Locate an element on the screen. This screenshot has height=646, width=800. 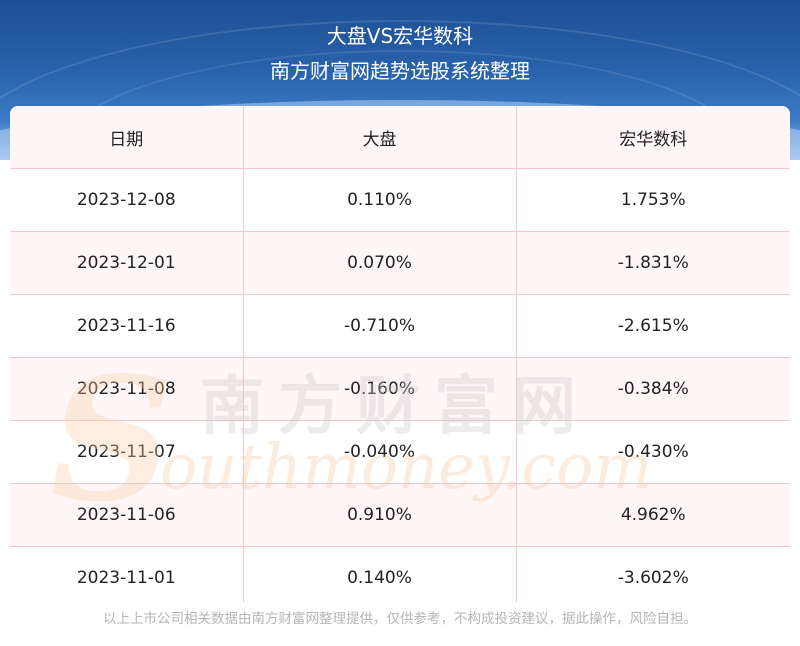
stock-change-cell: -0.384% is located at coordinates (652, 389).